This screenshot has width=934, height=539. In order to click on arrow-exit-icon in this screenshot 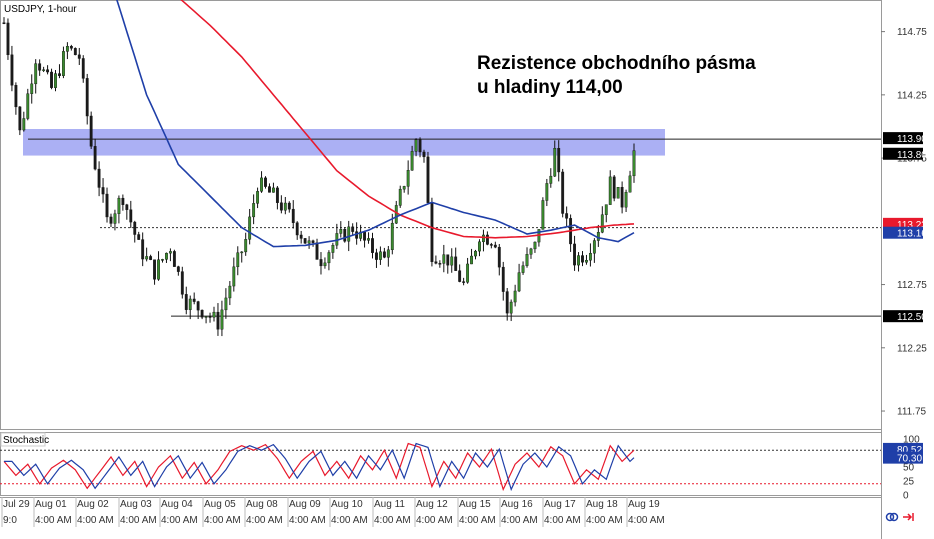, I will do `click(908, 517)`.